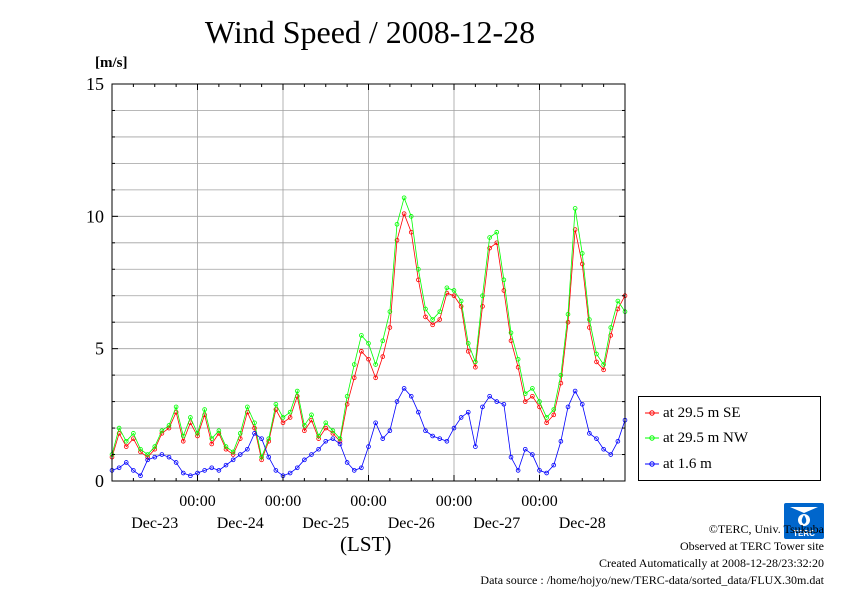  I want to click on legend-marker-nw, so click(652, 438).